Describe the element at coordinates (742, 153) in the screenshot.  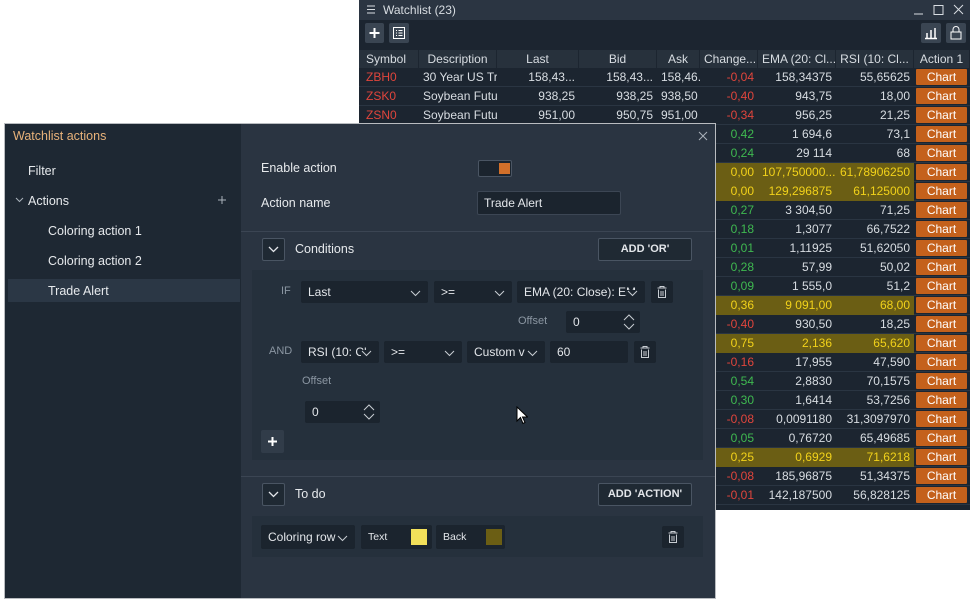
I see `cell-change: 0,24` at that location.